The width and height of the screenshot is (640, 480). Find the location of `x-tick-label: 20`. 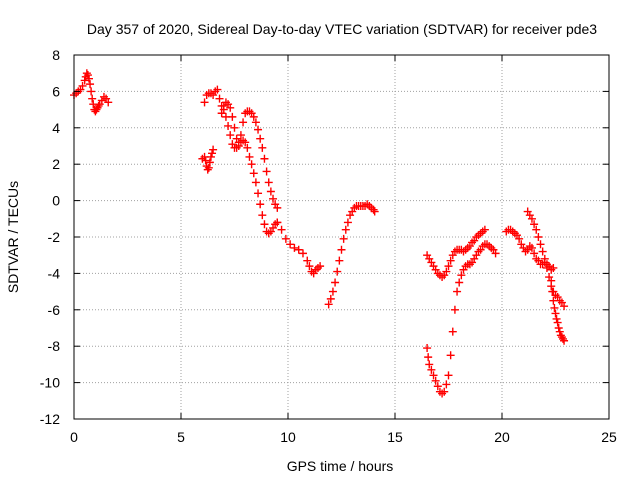

x-tick-label: 20 is located at coordinates (502, 437).